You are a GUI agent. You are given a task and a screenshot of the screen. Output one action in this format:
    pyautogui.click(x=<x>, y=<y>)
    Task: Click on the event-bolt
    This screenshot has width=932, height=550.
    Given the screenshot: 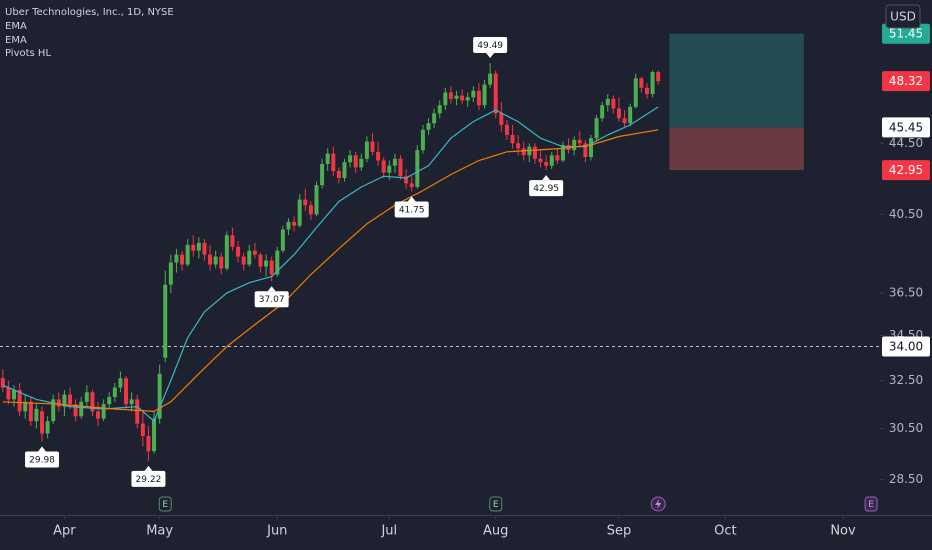 What is the action you would take?
    pyautogui.click(x=658, y=504)
    